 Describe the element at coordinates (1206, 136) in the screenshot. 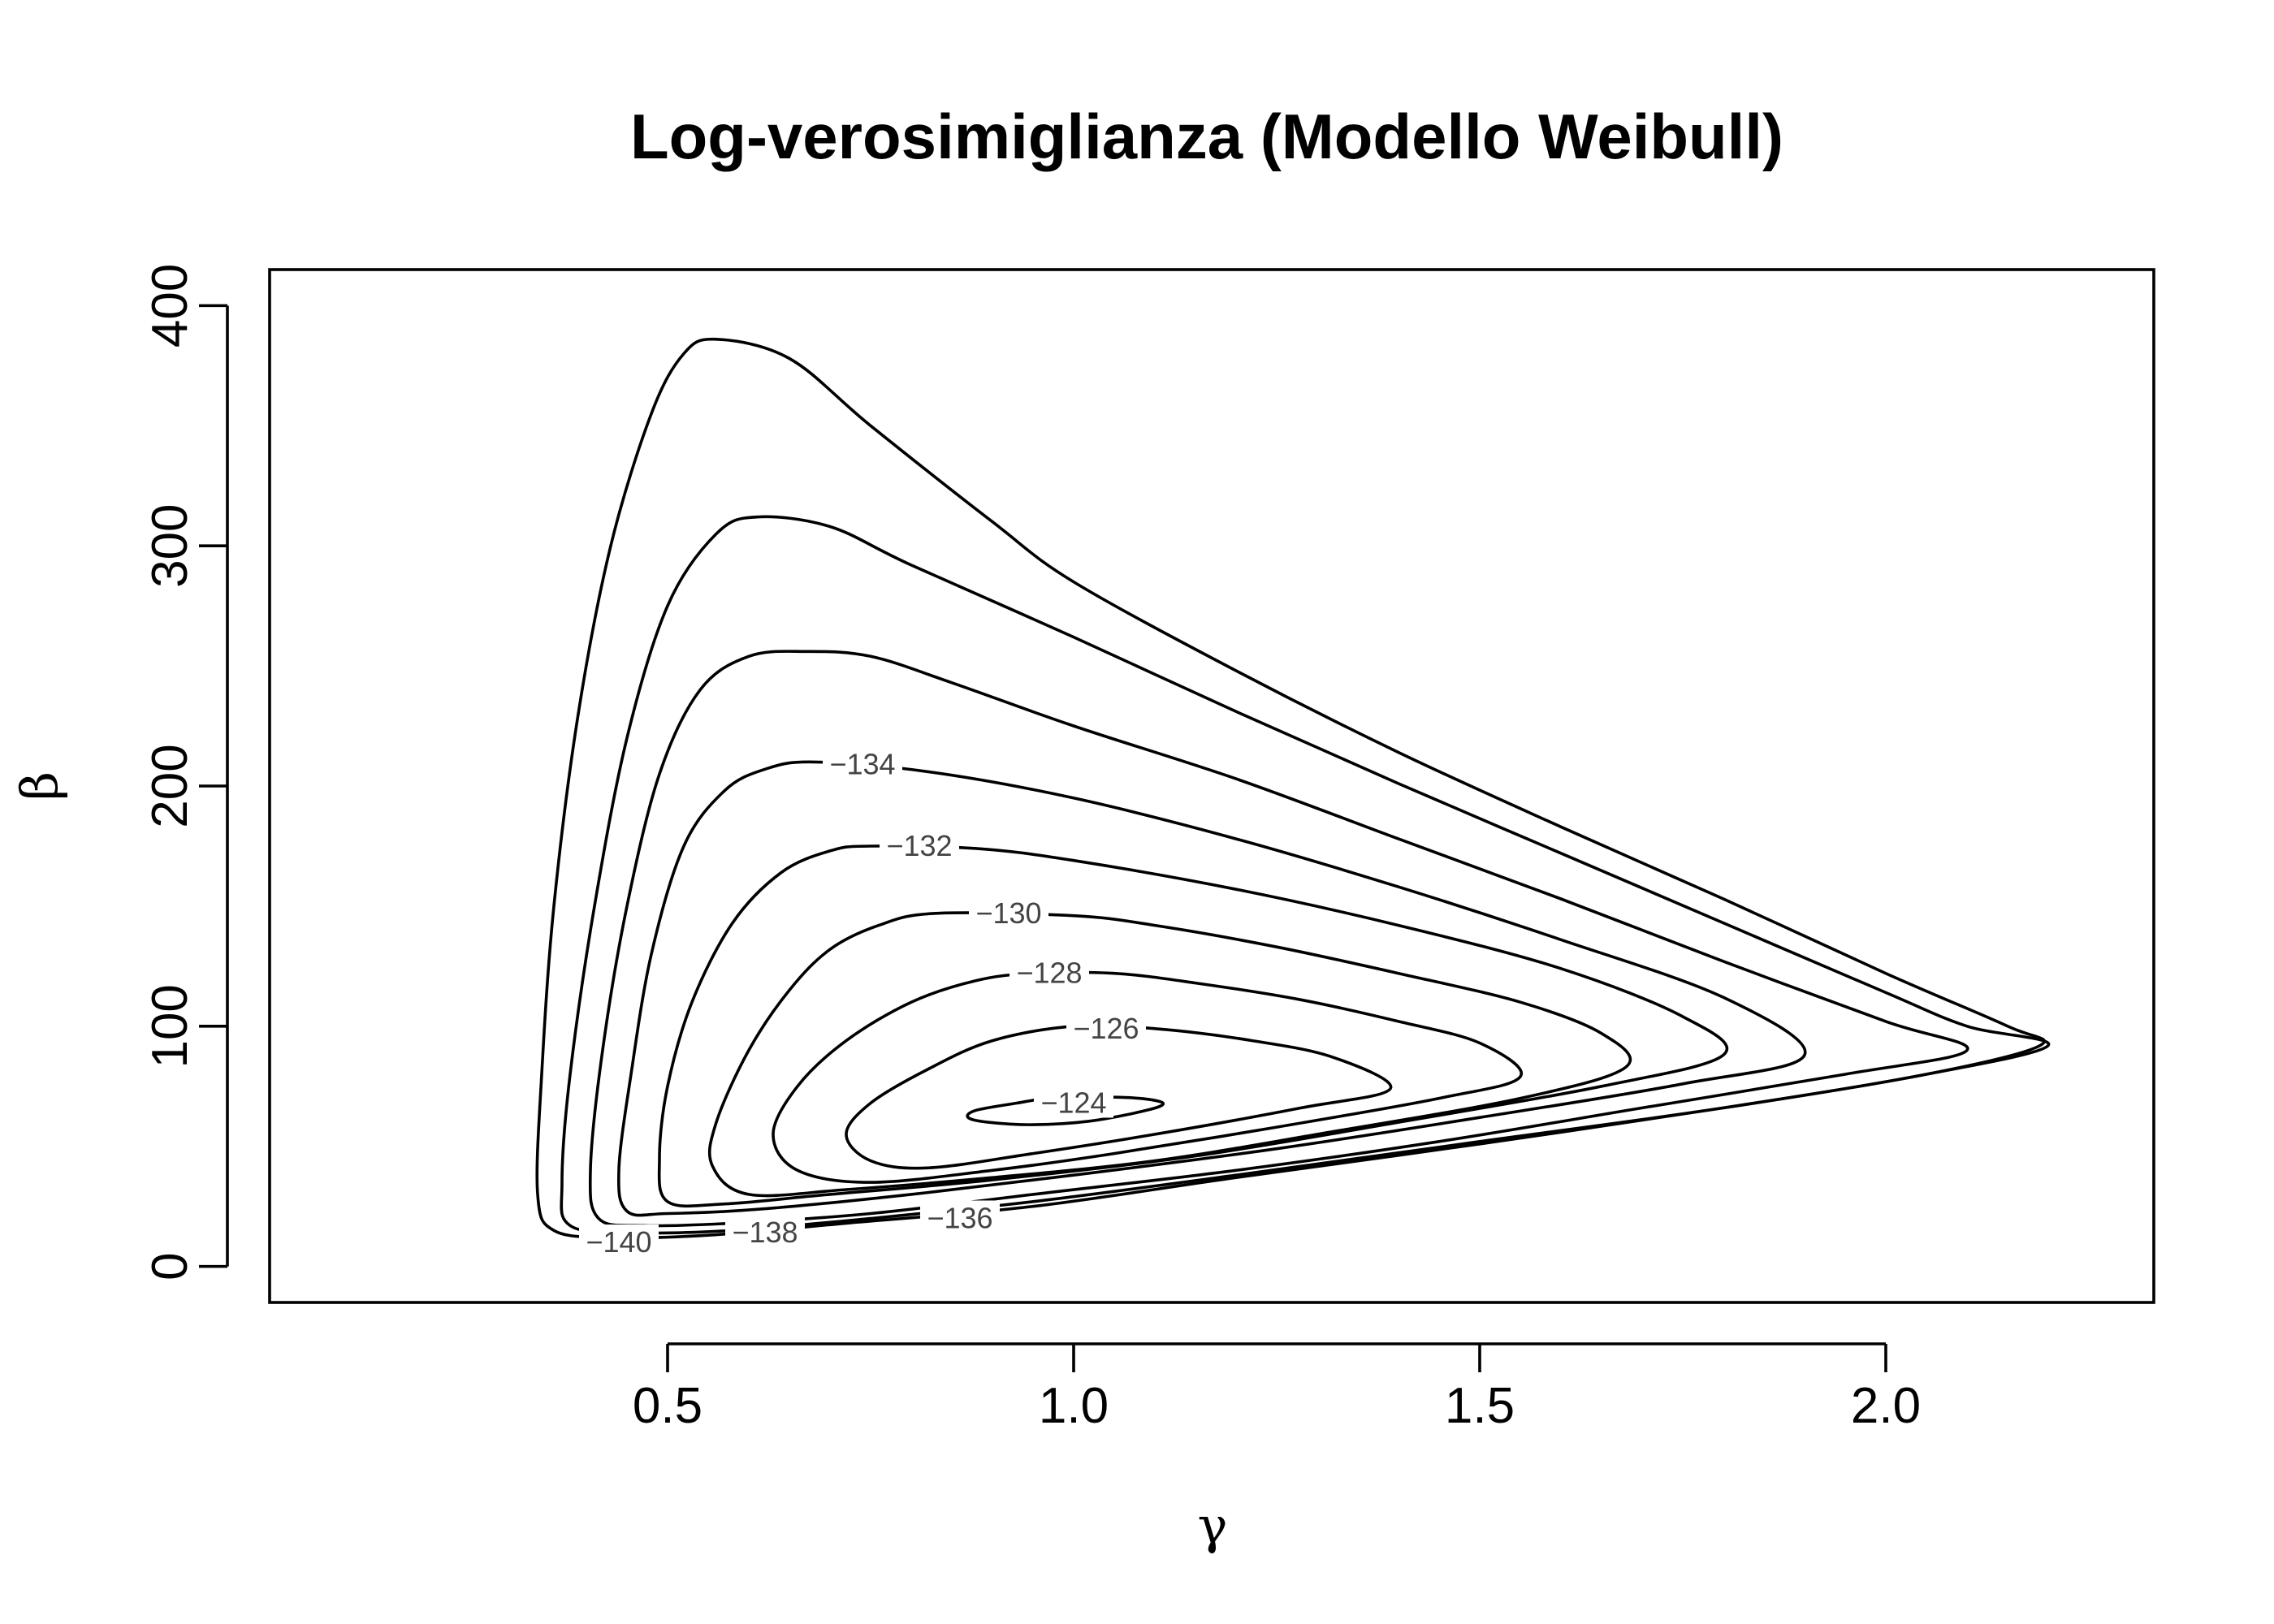

I see `chart-title: Log-verosimiglianza (Modello Weibull)` at that location.